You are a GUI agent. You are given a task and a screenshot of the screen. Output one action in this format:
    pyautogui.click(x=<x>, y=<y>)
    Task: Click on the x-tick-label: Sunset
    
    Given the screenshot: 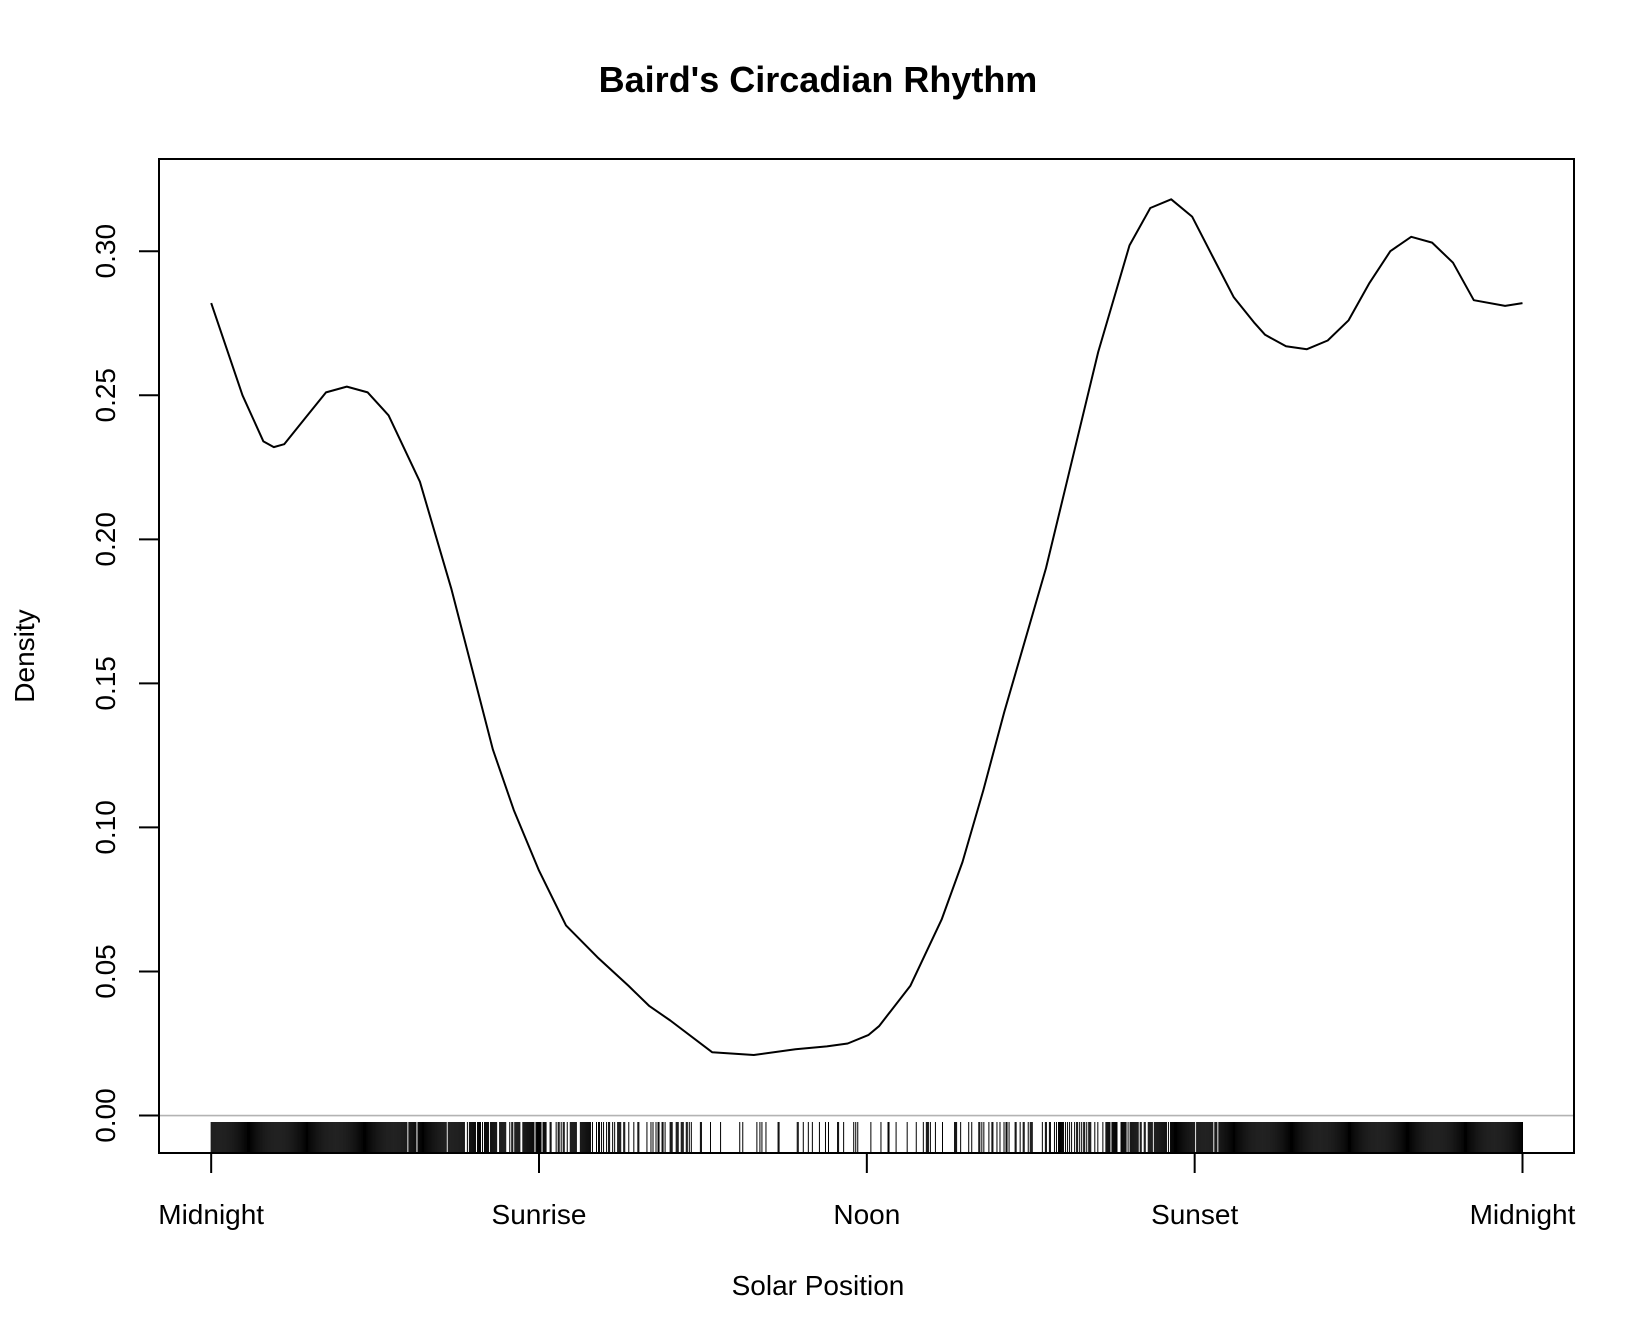 What is the action you would take?
    pyautogui.click(x=1194, y=1214)
    